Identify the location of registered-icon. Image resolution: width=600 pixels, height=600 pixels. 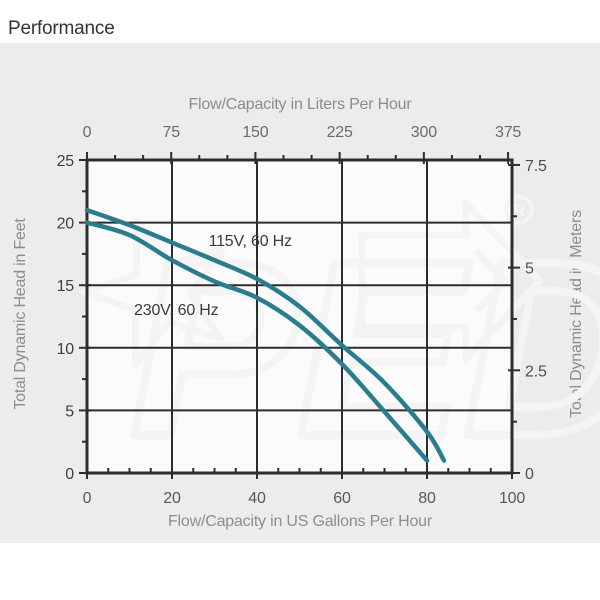
(519, 210).